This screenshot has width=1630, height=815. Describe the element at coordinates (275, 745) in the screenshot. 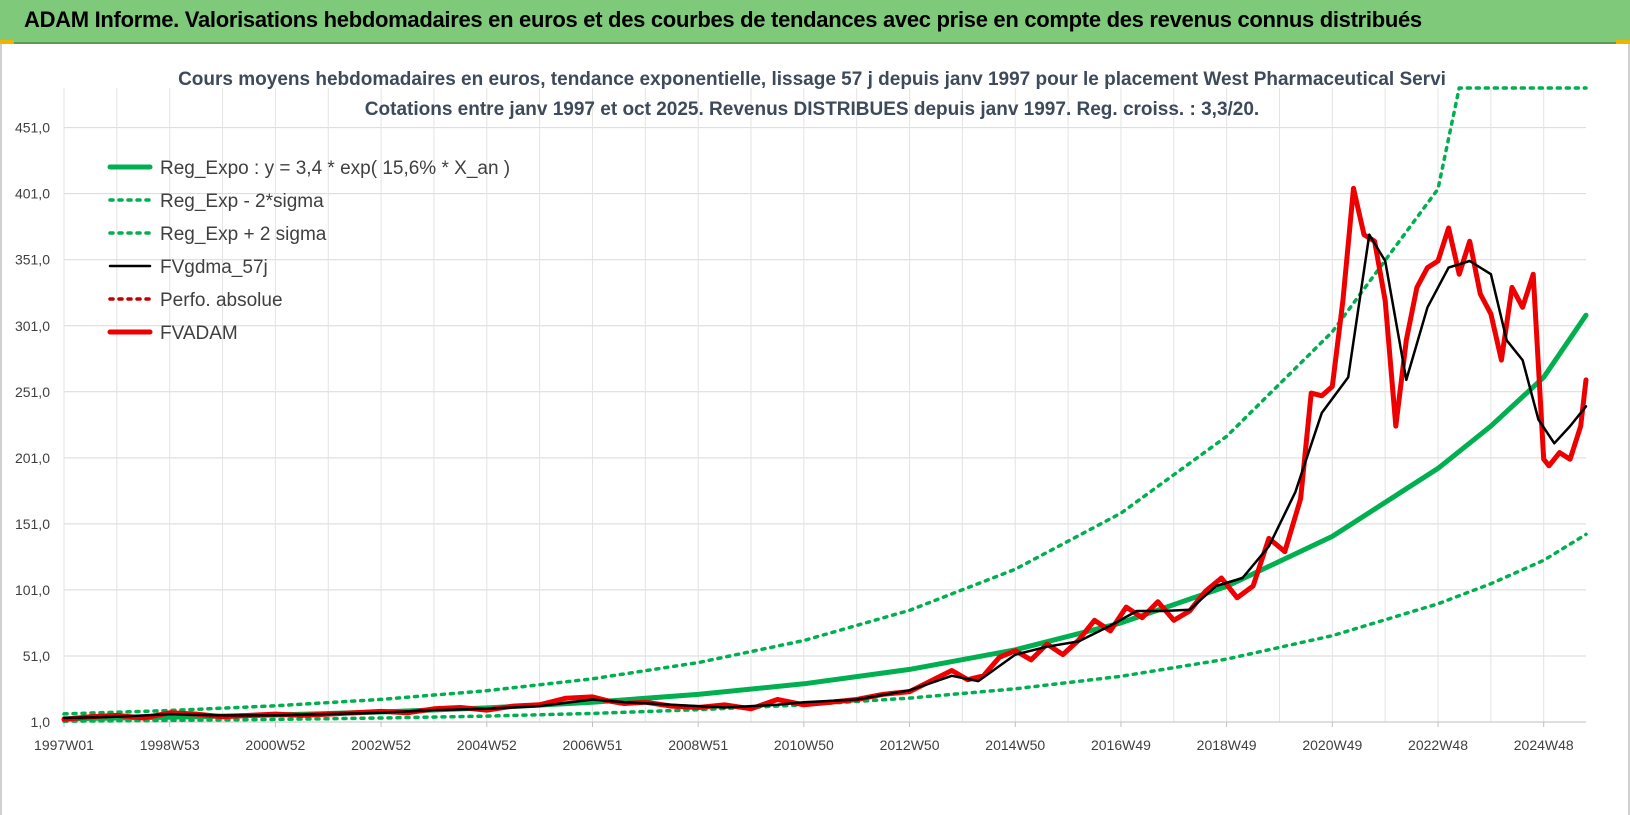

I see `x-tick-label: 2000W52` at that location.